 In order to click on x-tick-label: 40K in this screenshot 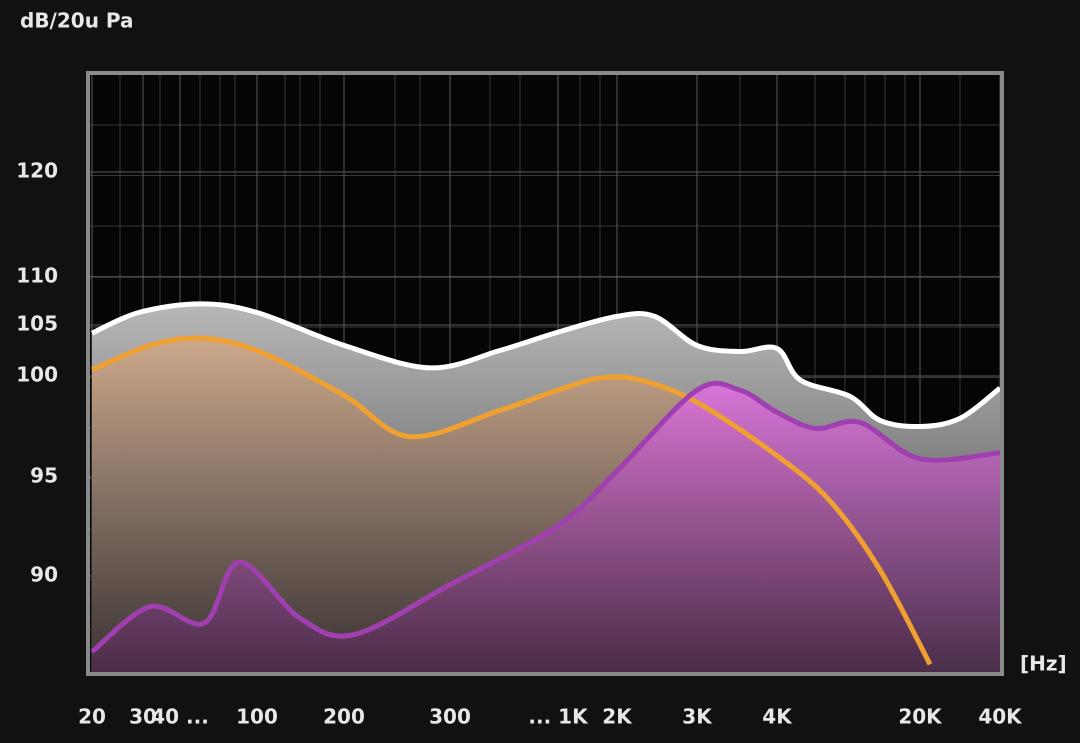, I will do `click(1000, 717)`.